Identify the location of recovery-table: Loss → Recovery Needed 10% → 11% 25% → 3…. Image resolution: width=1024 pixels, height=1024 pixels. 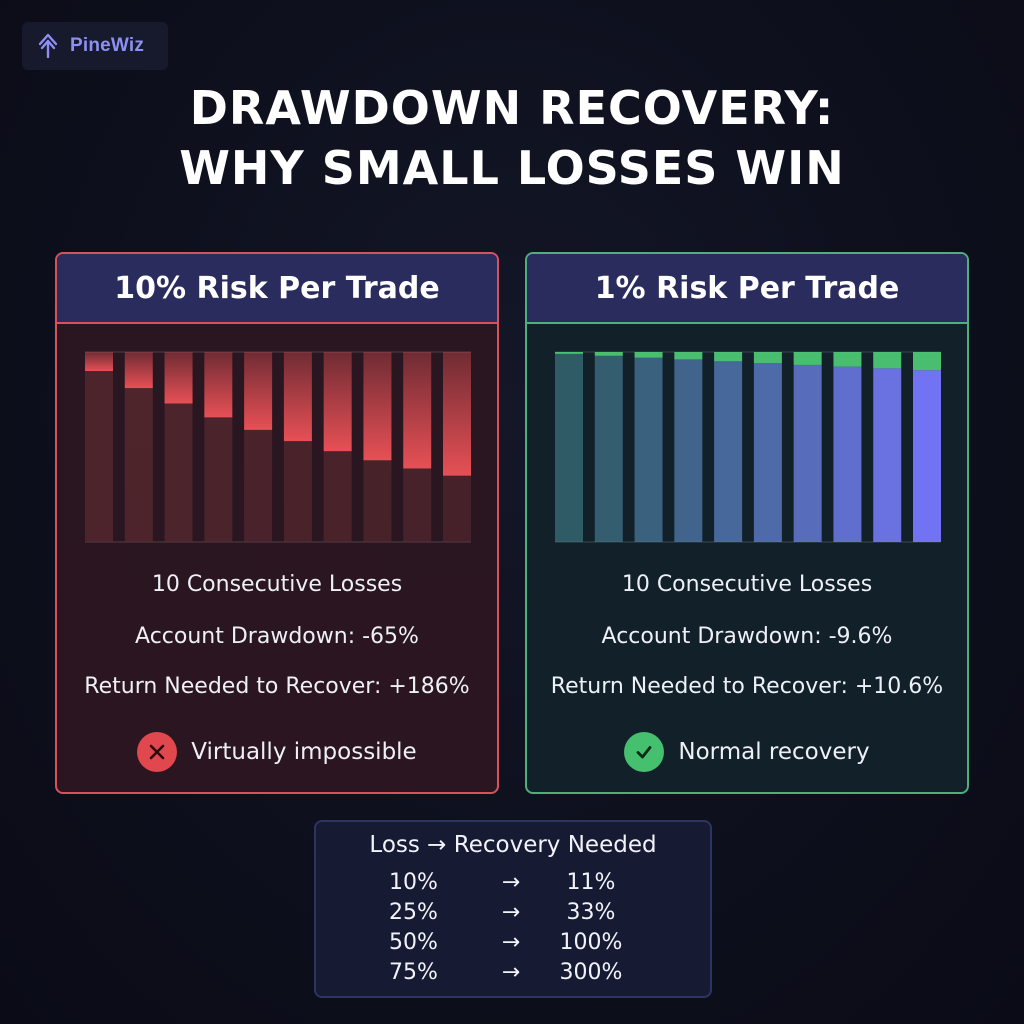
(513, 909).